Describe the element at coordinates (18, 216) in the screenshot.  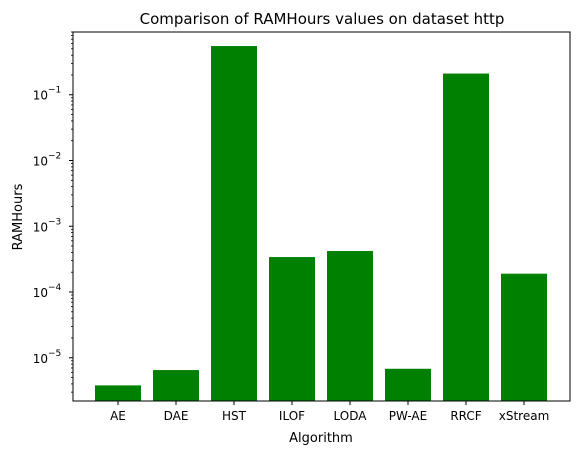
I see `y-axis-label: RAMHours` at that location.